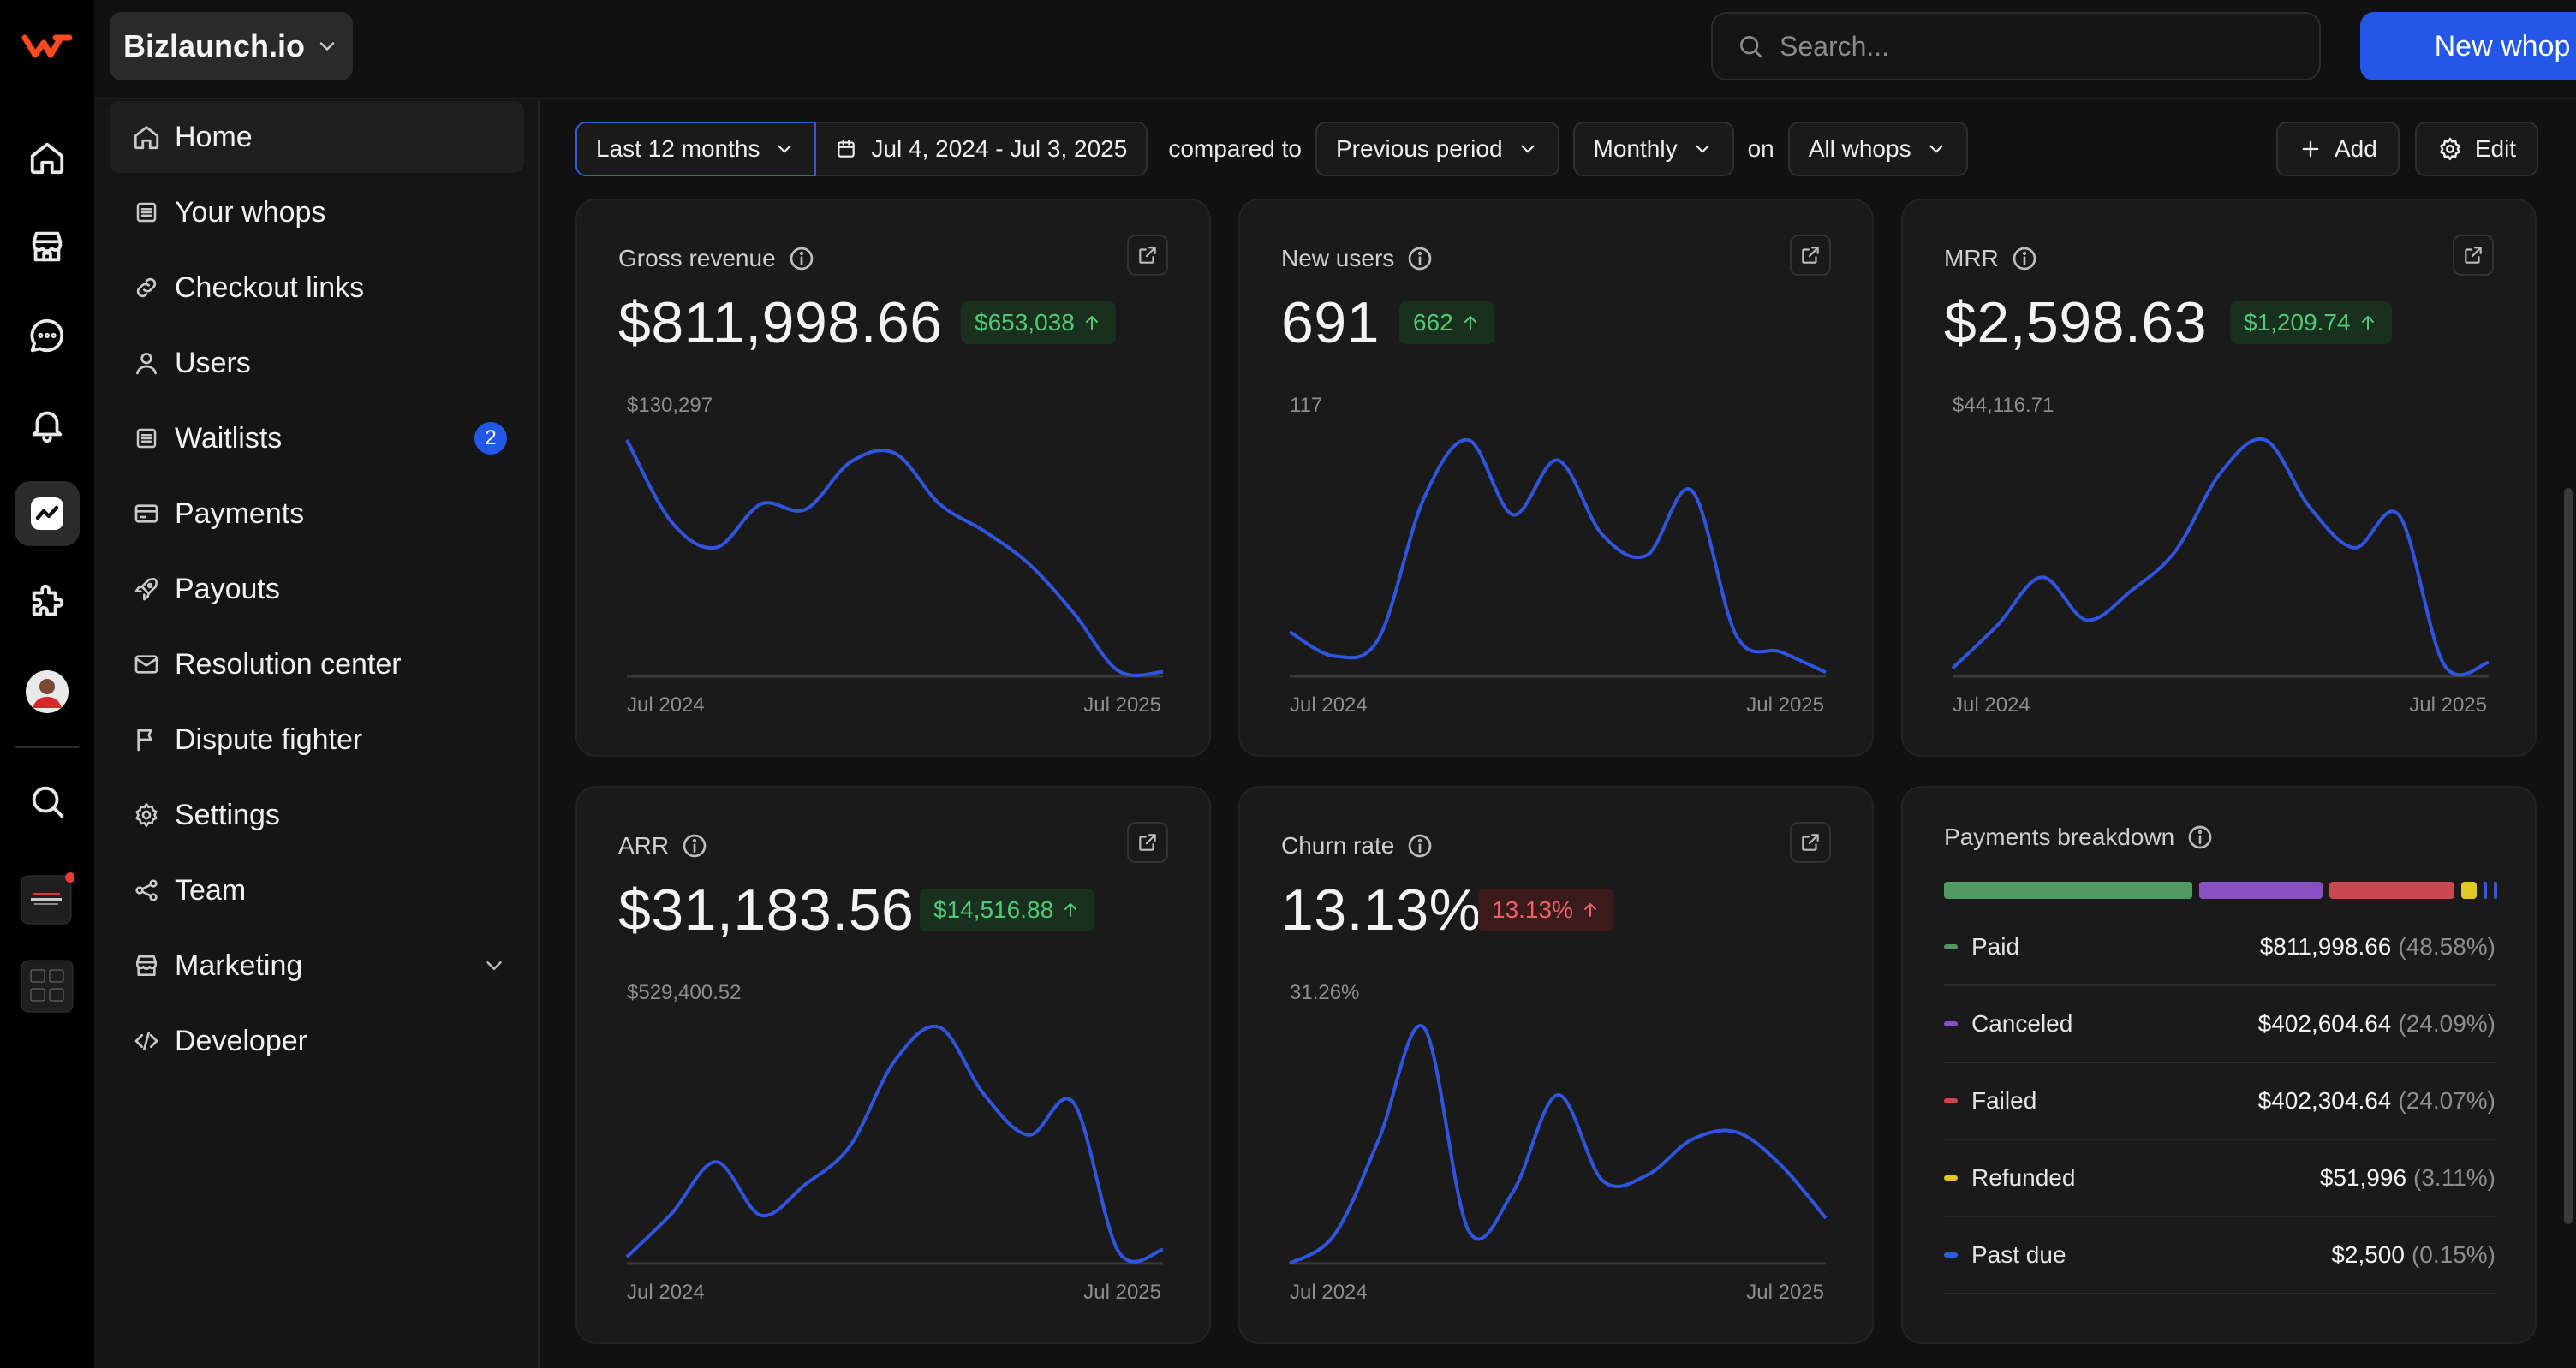  What do you see at coordinates (47, 46) in the screenshot?
I see `whop-logo-icon` at bounding box center [47, 46].